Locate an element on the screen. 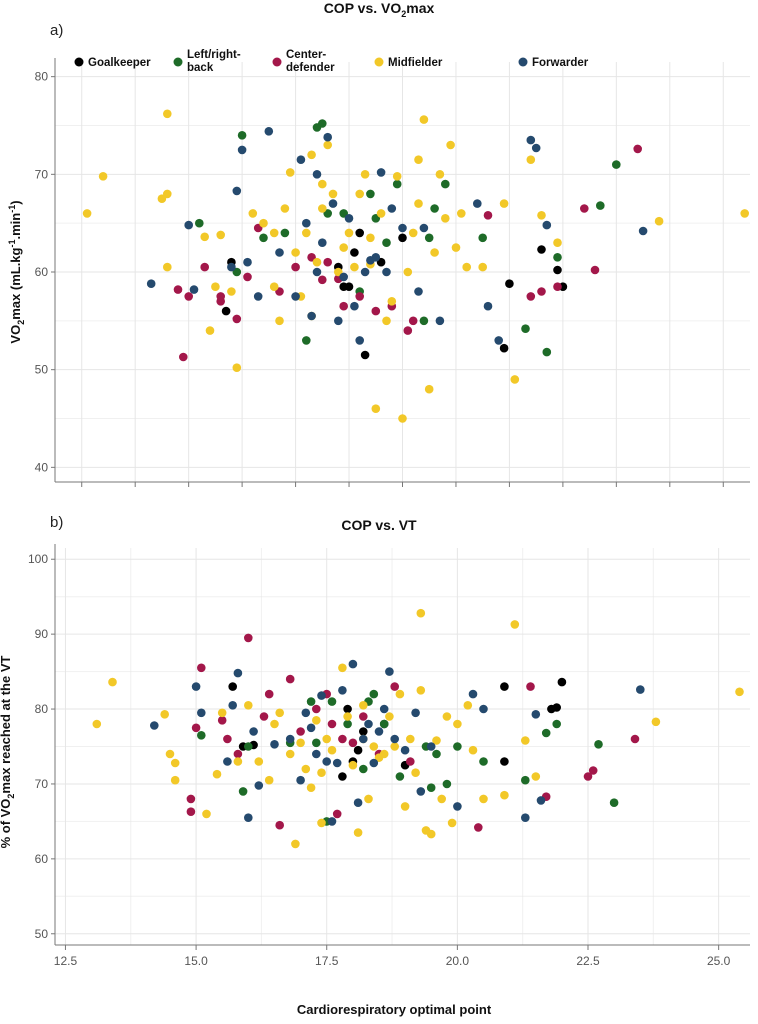 The height and width of the screenshot is (1024, 758). legend-item-midfielder: Midfielder is located at coordinates (408, 63).